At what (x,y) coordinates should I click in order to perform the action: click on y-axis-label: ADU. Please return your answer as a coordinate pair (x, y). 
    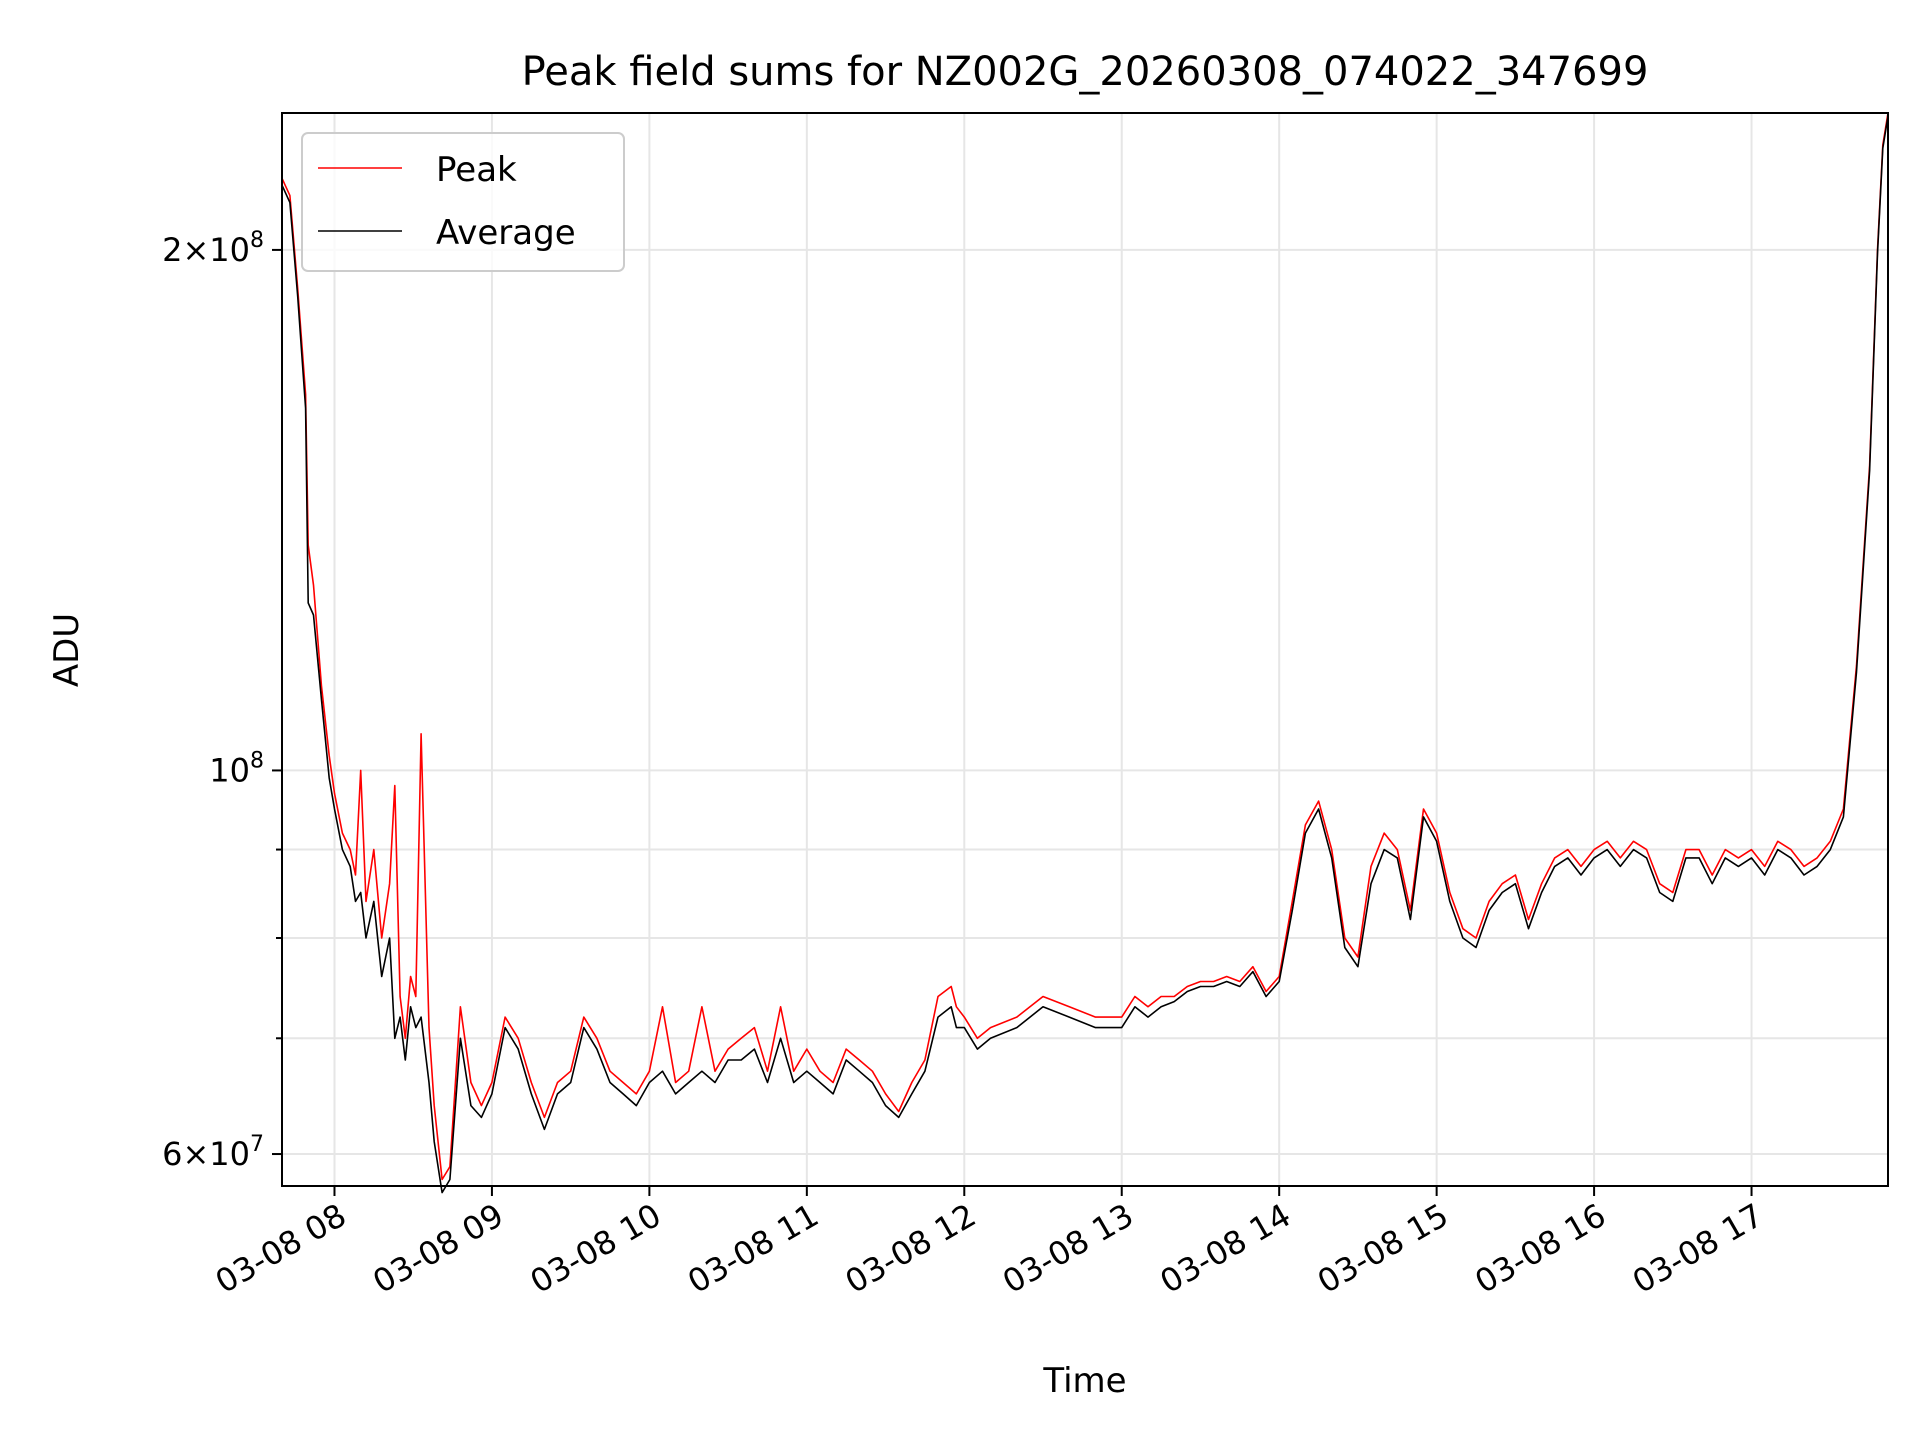
    Looking at the image, I should click on (67, 650).